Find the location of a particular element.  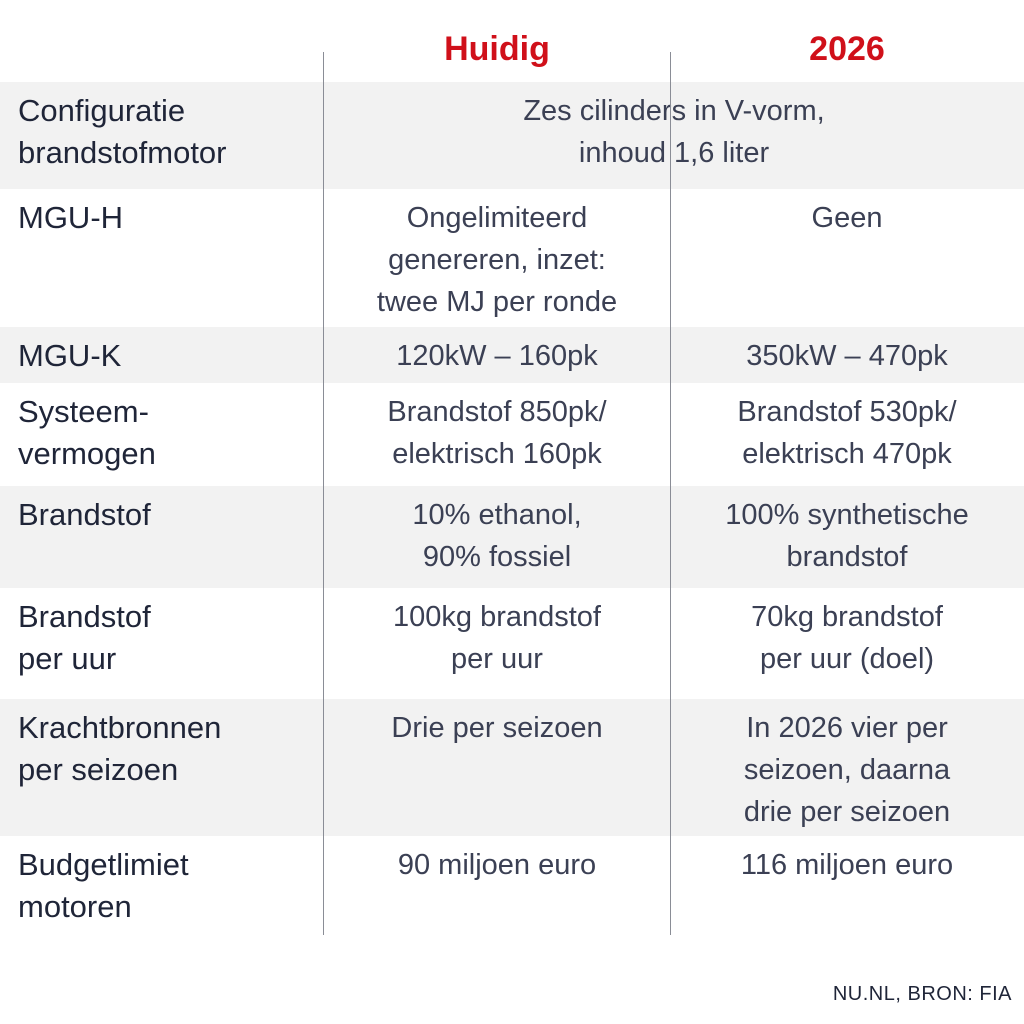

current-value-cell-line: Ongelimiteerd is located at coordinates (497, 218).